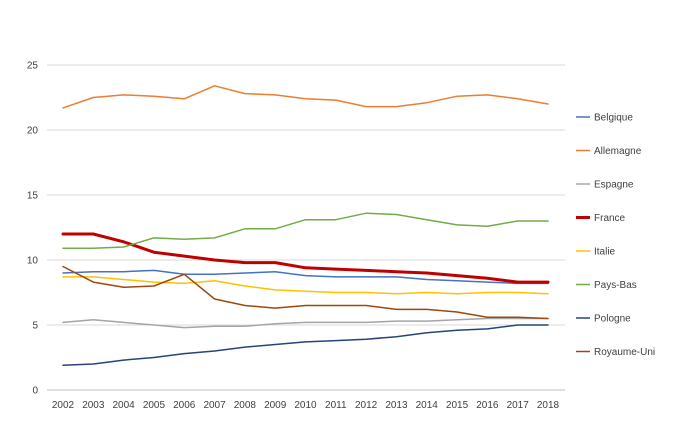 The image size is (688, 431). What do you see at coordinates (336, 405) in the screenshot?
I see `x-tick-label: 2011` at bounding box center [336, 405].